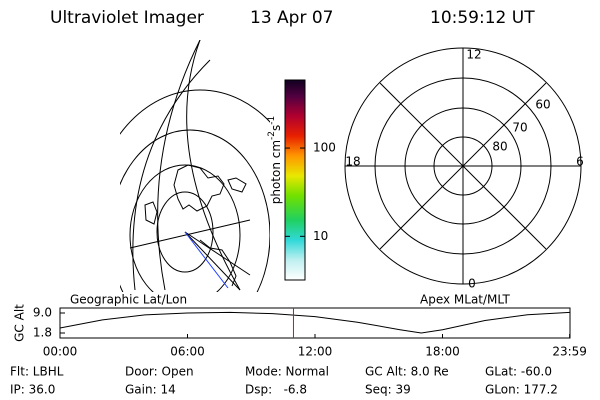 The image size is (600, 400). What do you see at coordinates (291, 18) in the screenshot?
I see `date: 13 Apr 07` at bounding box center [291, 18].